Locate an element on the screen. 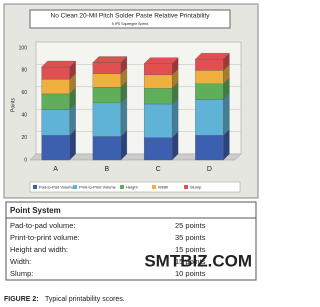  legend-label: Width is located at coordinates (163, 187).